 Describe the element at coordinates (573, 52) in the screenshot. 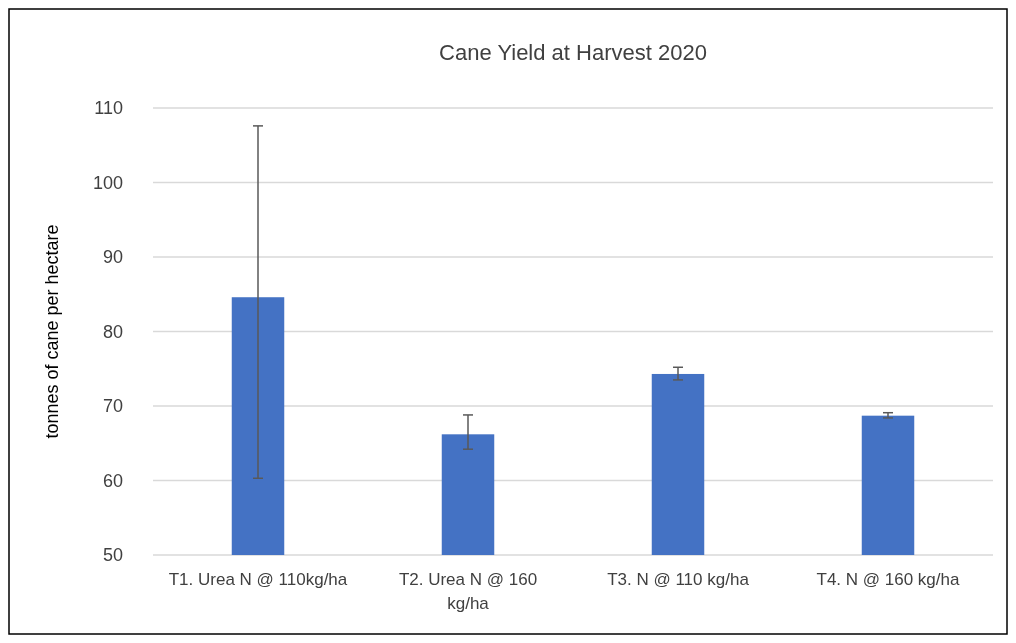

I see `chart-title: Cane Yield at Harvest 2020` at that location.